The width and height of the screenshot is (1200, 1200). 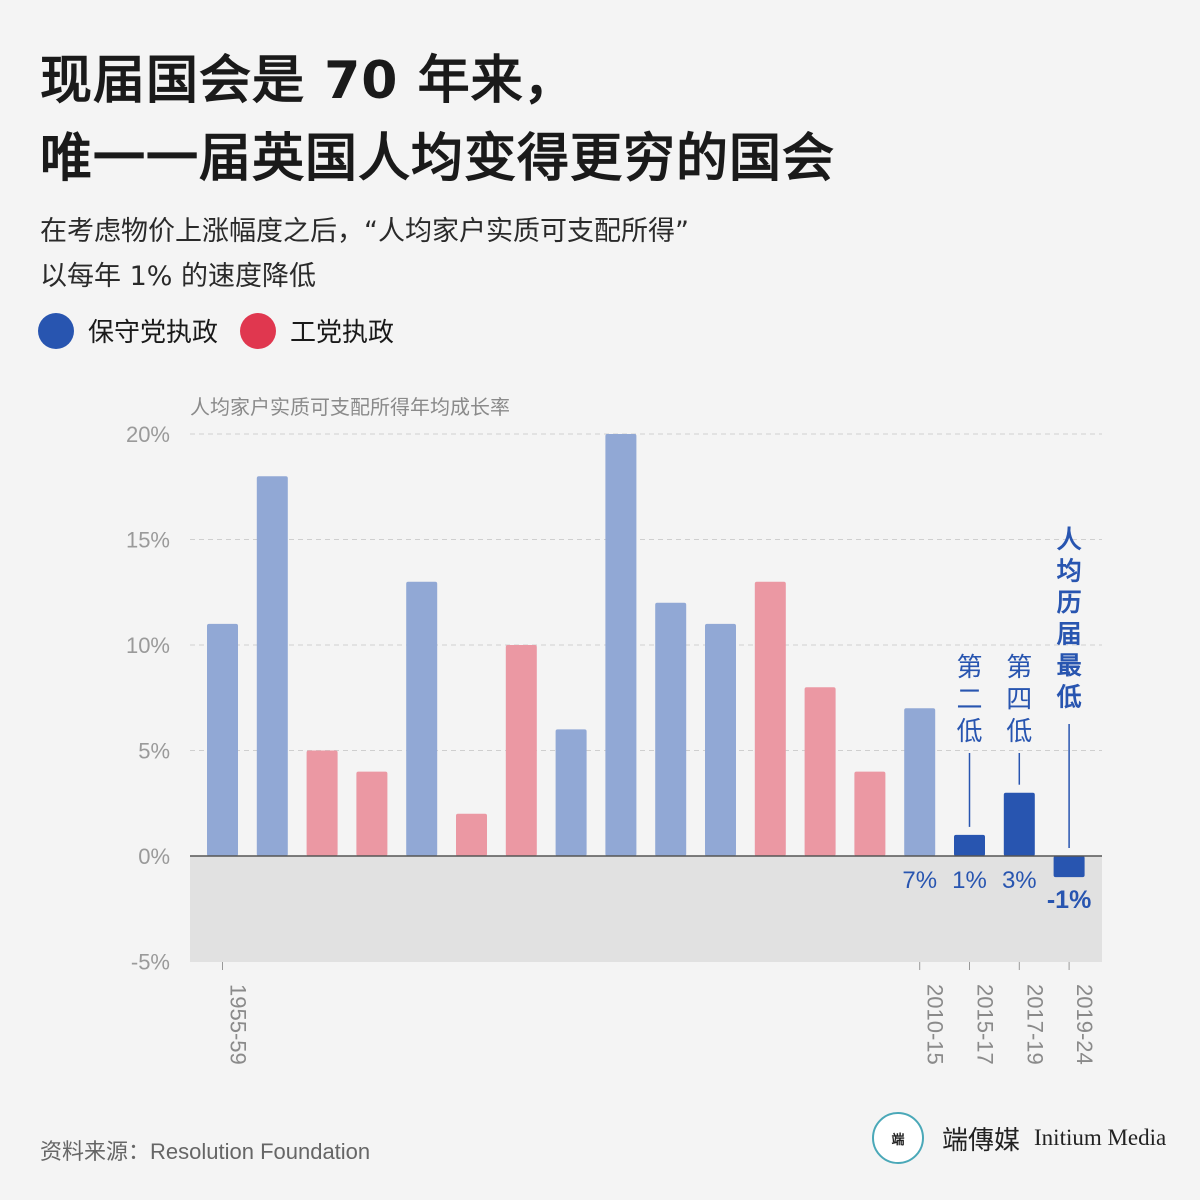 I want to click on y-tick-label: 10%, so click(x=148, y=645).